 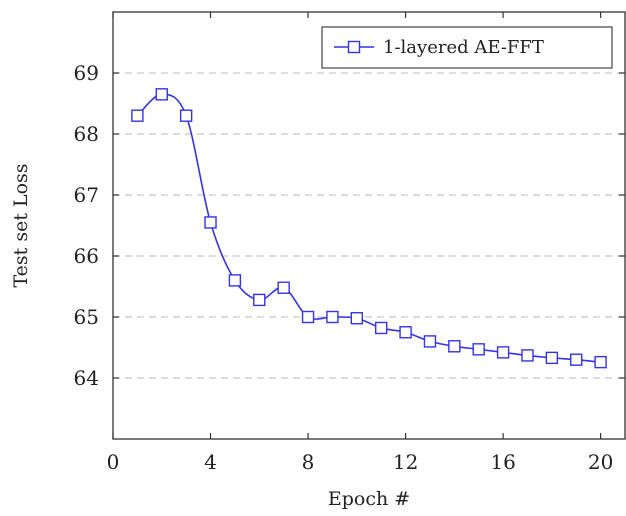 I want to click on y-tick-label-68: 68, so click(x=86, y=134).